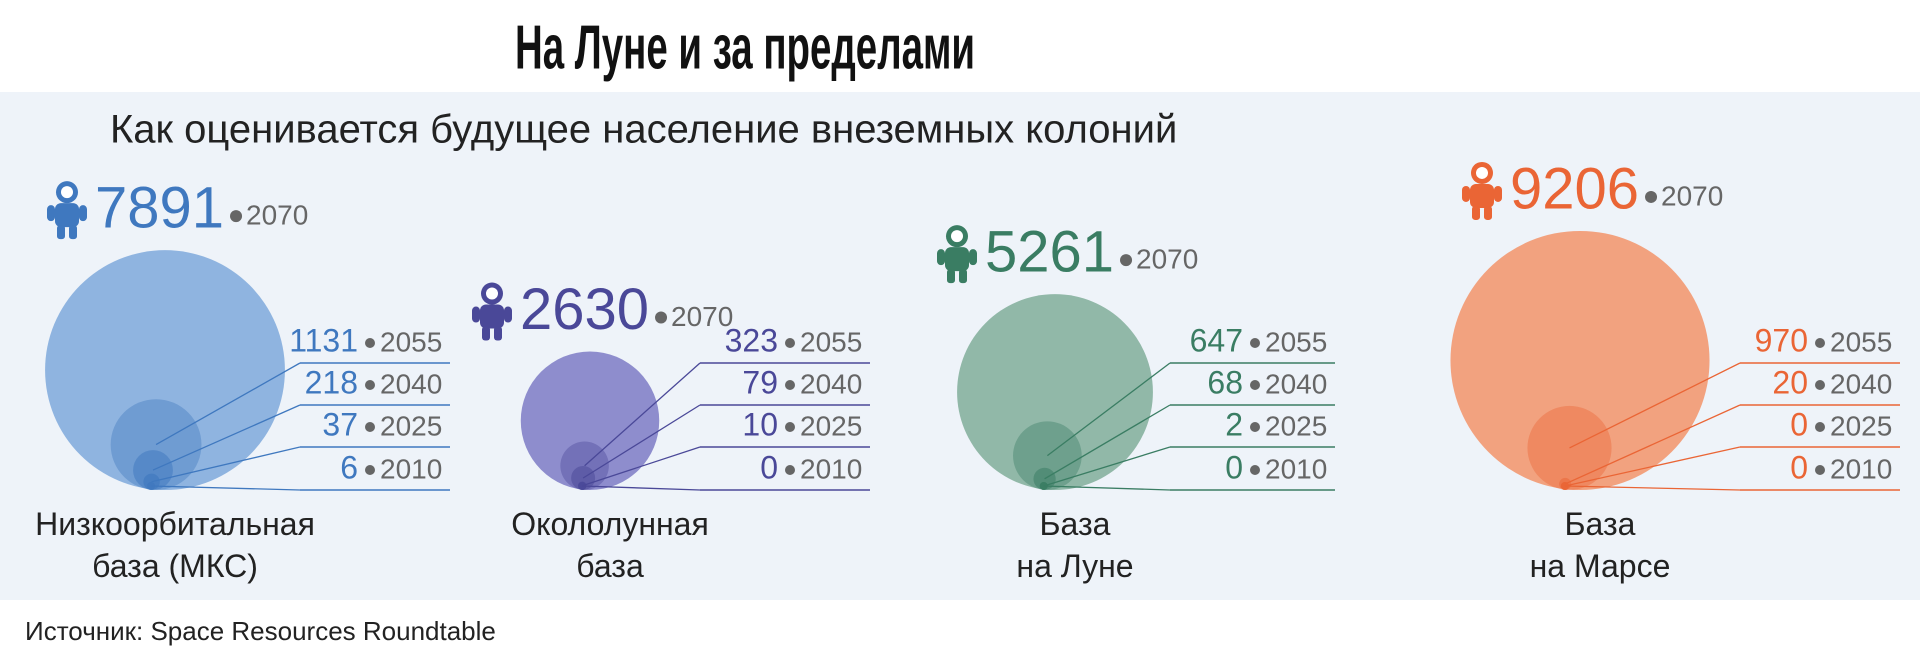  I want to click on value-label: 1131, so click(323, 340).